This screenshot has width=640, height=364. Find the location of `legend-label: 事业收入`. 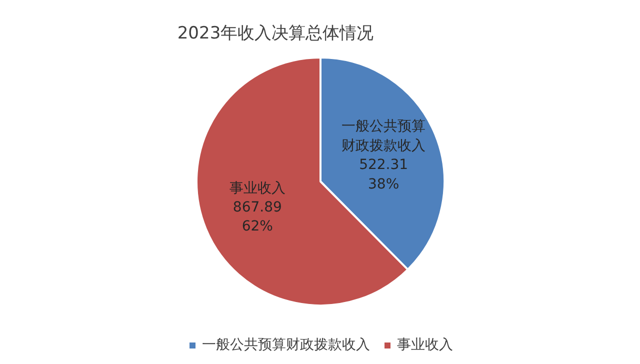

legend-label: 事业收入 is located at coordinates (425, 345).